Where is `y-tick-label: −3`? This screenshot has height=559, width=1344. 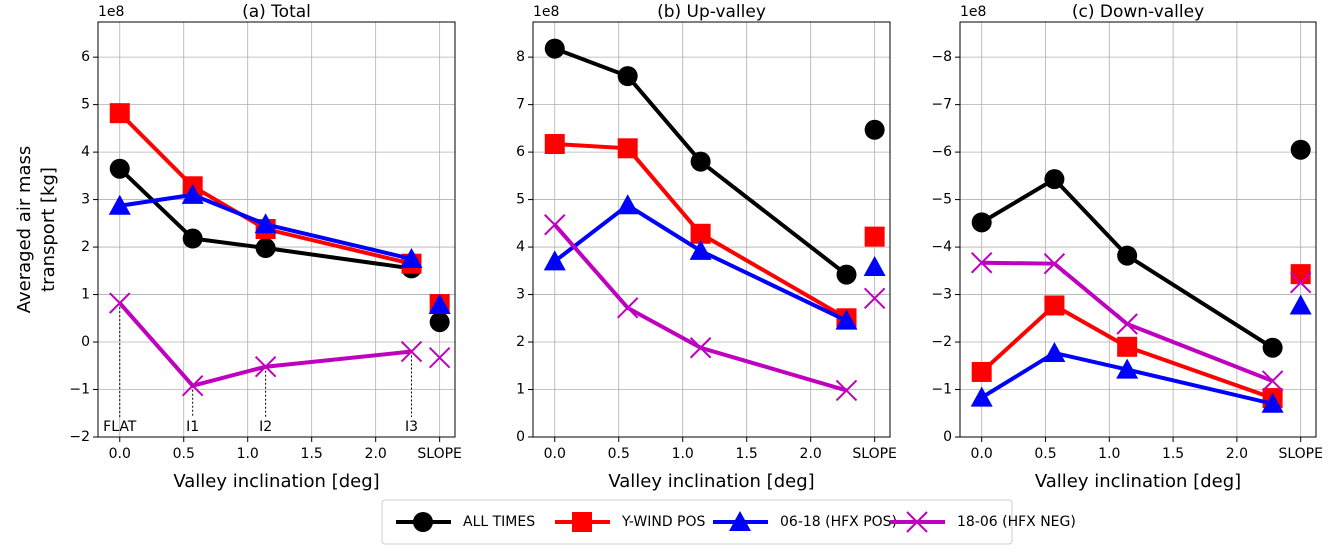
y-tick-label: −3 is located at coordinates (941, 295).